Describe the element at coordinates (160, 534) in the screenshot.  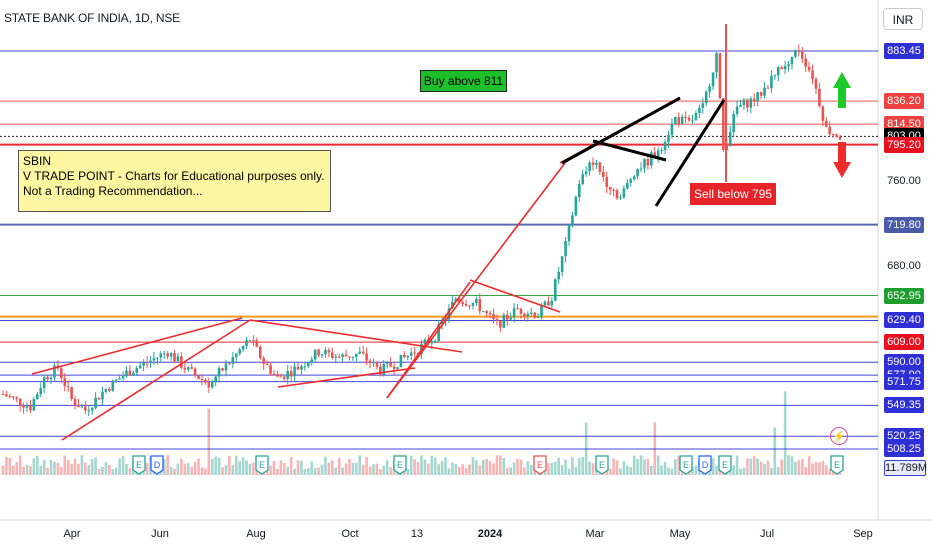
I see `time-axis-label: Jun` at that location.